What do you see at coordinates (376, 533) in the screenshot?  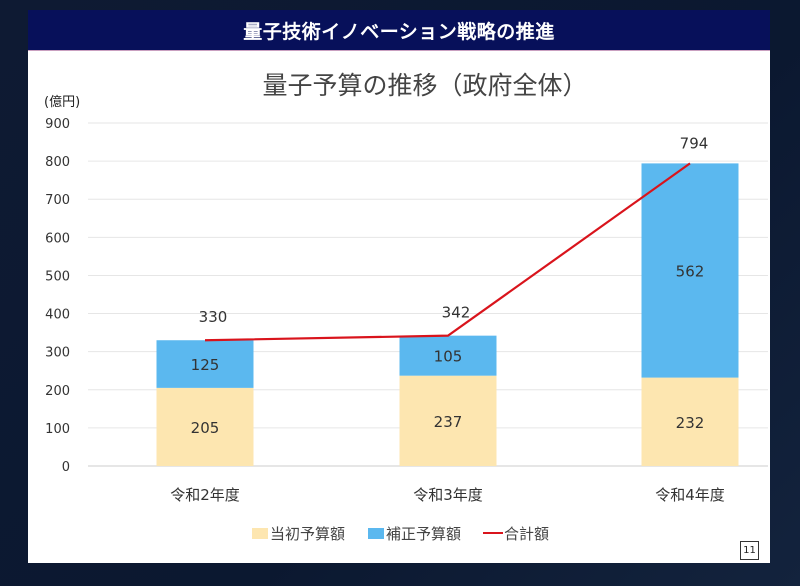 I see `legend-swatch-supplementary` at bounding box center [376, 533].